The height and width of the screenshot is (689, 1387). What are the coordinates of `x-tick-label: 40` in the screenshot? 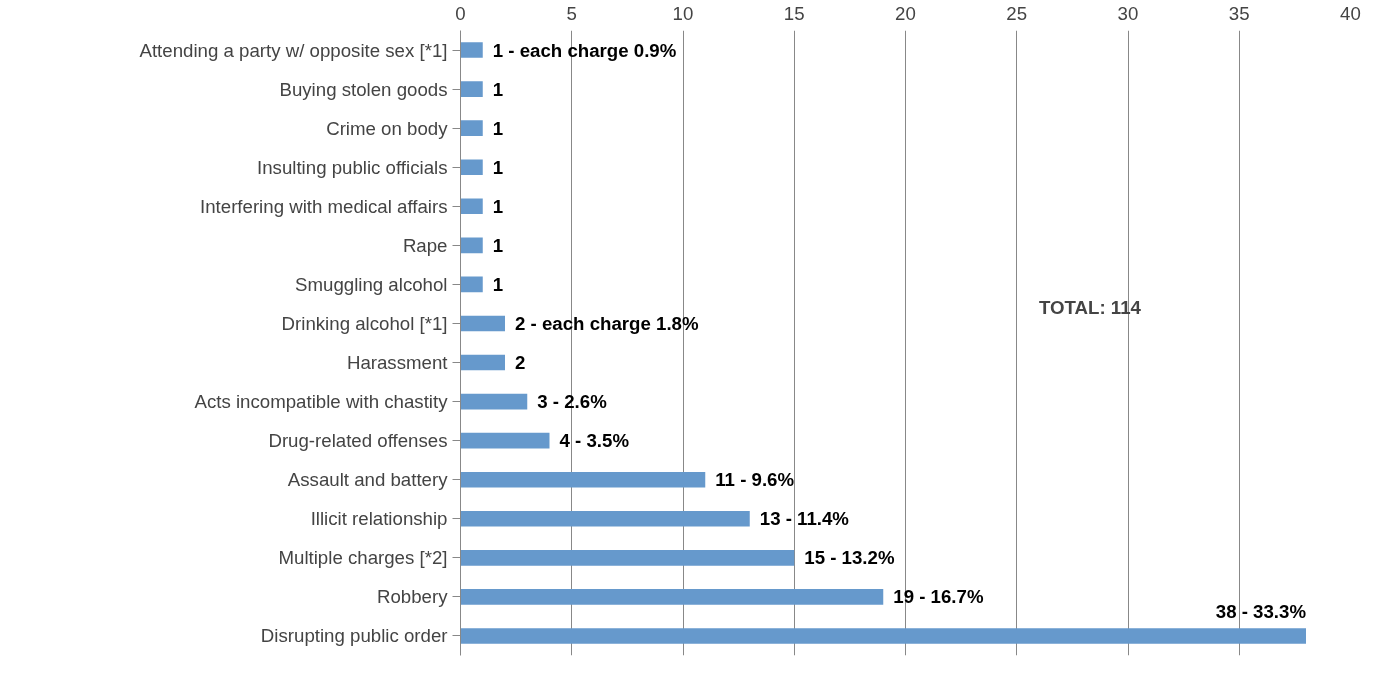 It's located at (1350, 13).